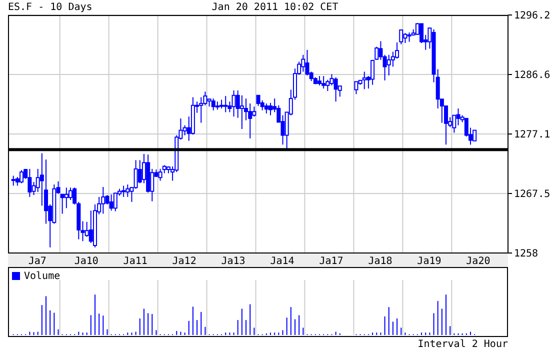 The image size is (550, 350). I want to click on y-tick-label: 1267.5, so click(532, 194).